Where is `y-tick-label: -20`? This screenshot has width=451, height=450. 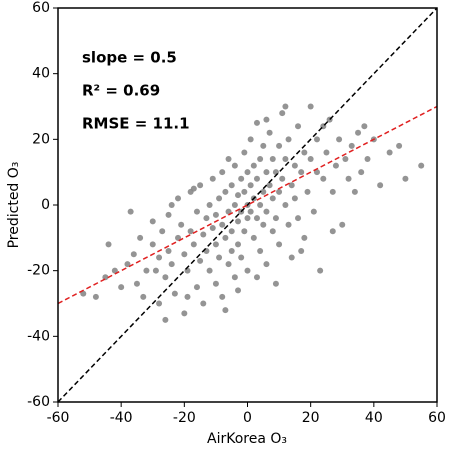
y-tick-label: -20 is located at coordinates (38, 271).